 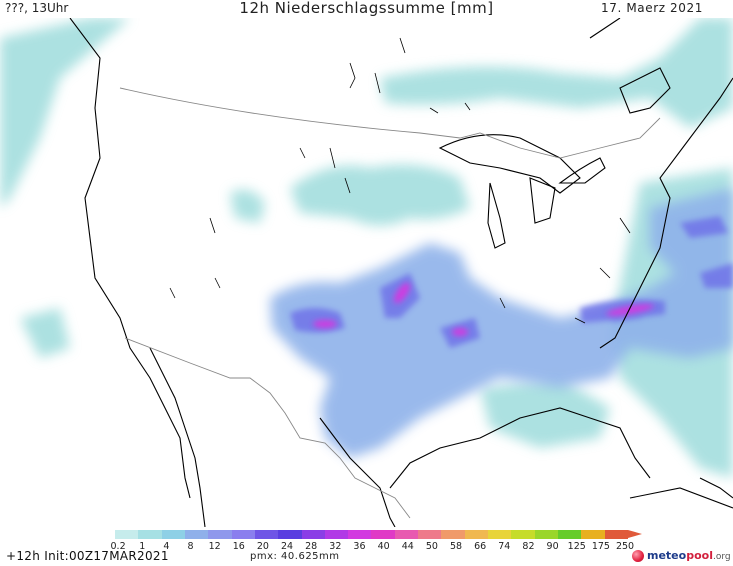 I want to click on color-scale-tick: 0.2, so click(x=118, y=546).